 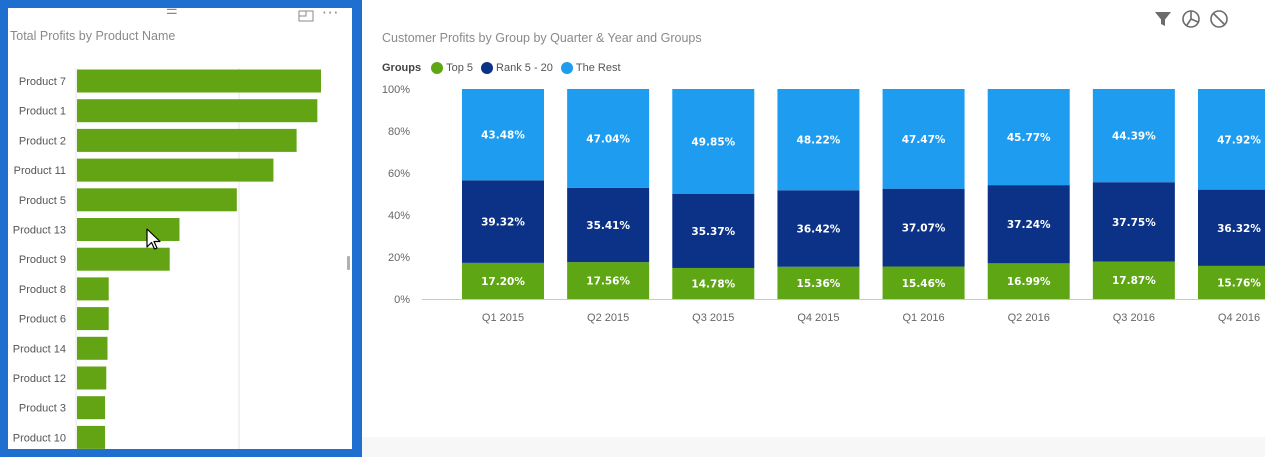 What do you see at coordinates (172, 13) in the screenshot?
I see `drag-handle-icon: ☰` at bounding box center [172, 13].